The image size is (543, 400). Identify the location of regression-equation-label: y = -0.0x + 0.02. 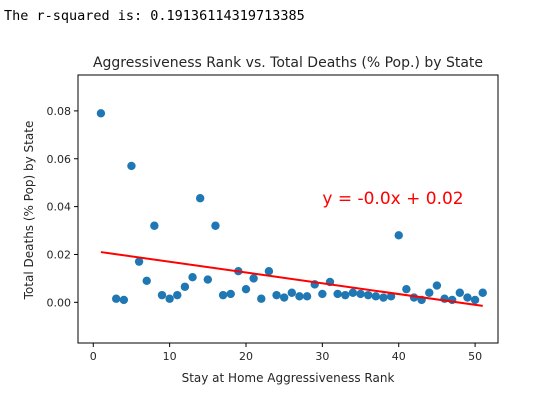
(392, 199).